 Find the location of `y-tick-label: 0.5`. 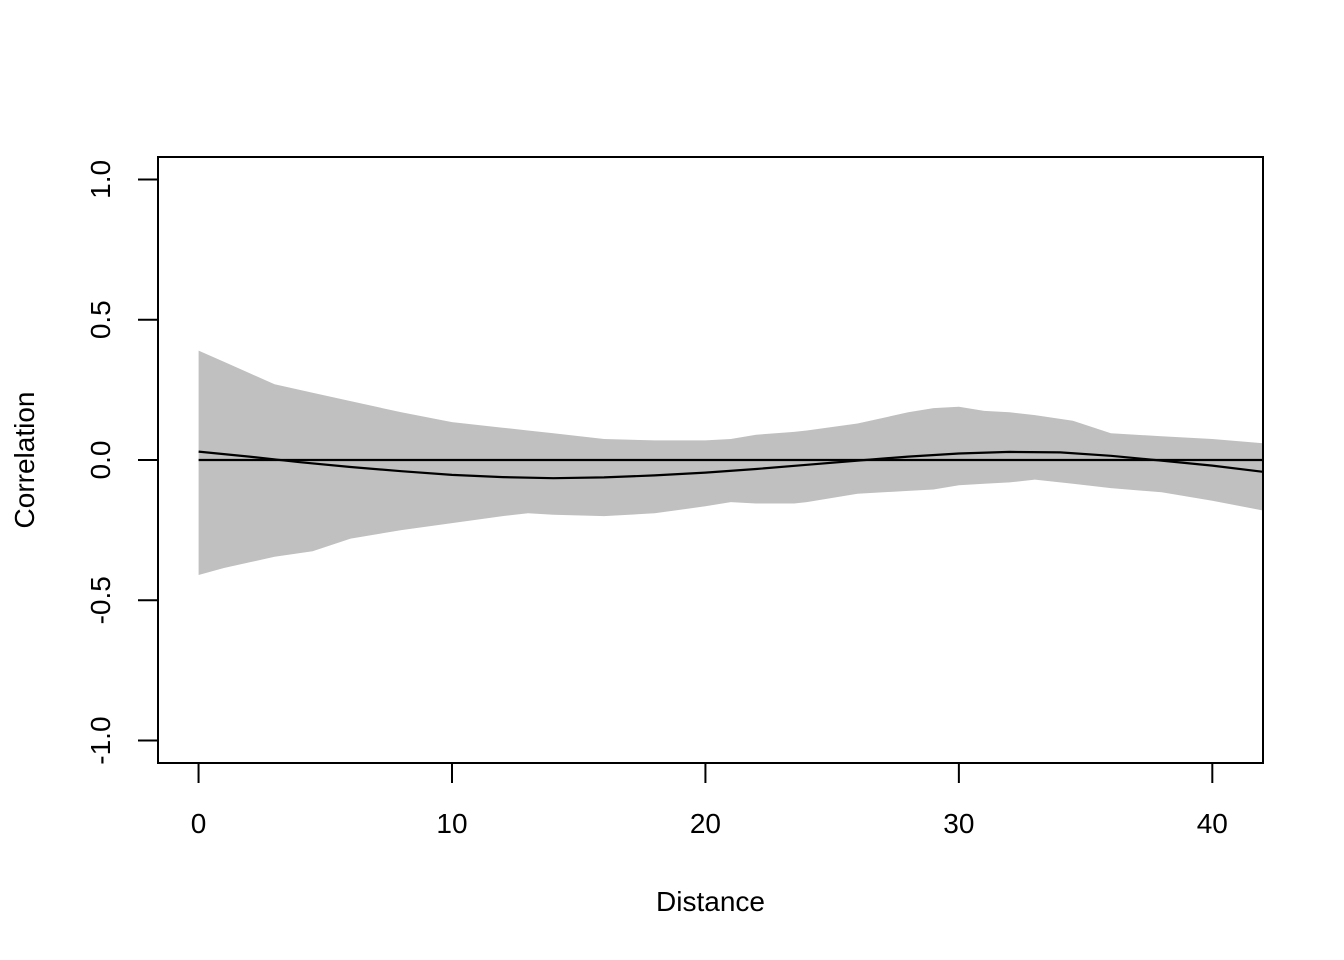

y-tick-label: 0.5 is located at coordinates (100, 319).